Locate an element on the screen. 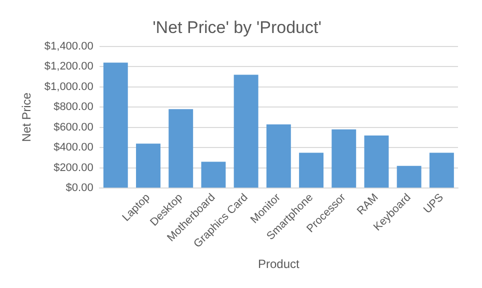 The height and width of the screenshot is (288, 482). y-tick-label: $0.00 is located at coordinates (80, 188).